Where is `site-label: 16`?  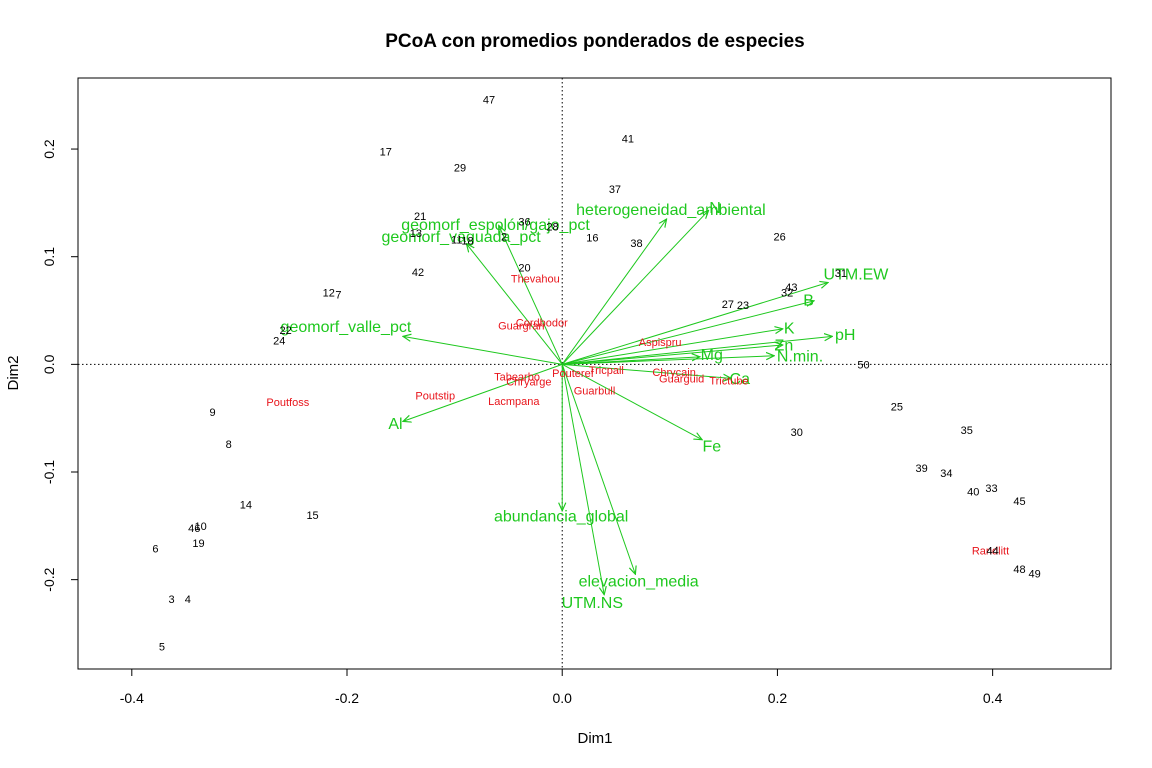 site-label: 16 is located at coordinates (592, 238).